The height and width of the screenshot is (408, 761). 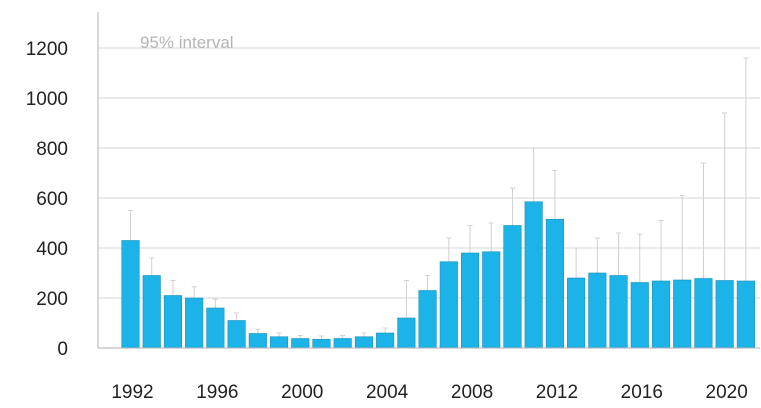 I want to click on bar-2001, so click(x=321, y=343).